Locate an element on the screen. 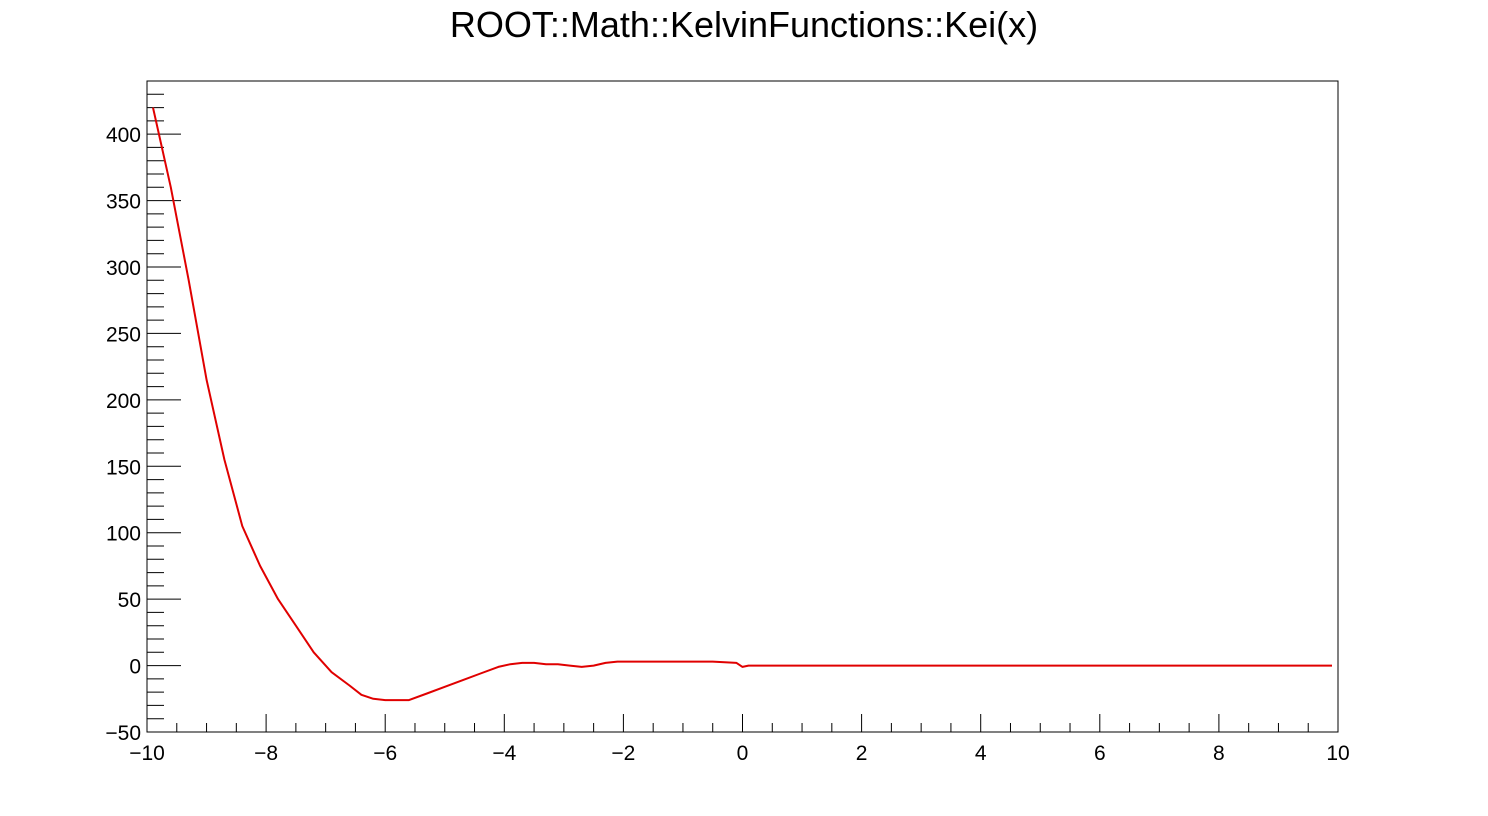 The image size is (1488, 816). x-tick-label: −10 is located at coordinates (147, 753).